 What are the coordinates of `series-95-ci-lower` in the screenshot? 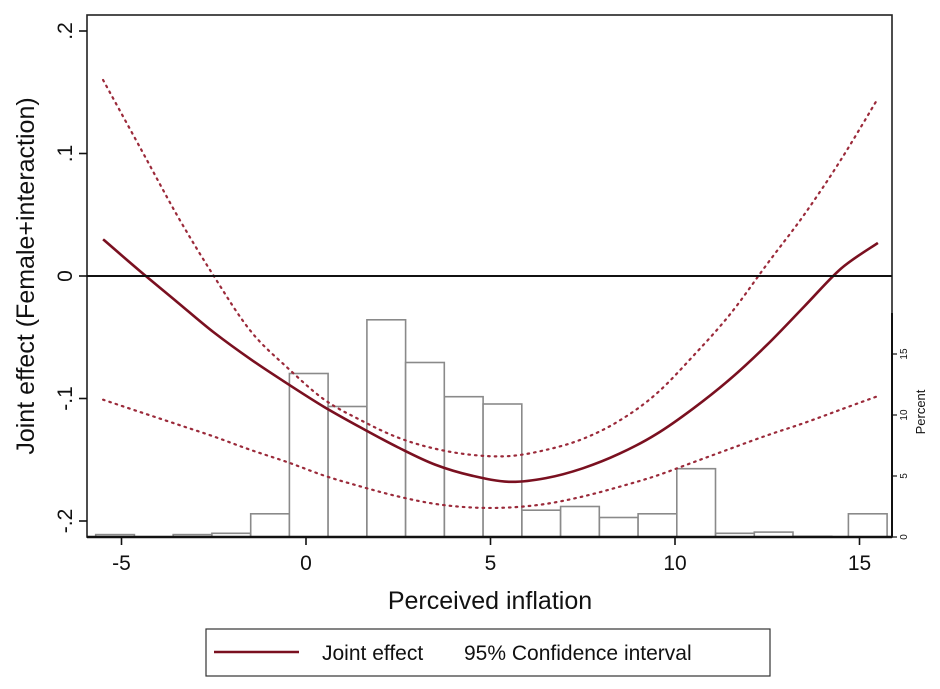 It's located at (490, 452).